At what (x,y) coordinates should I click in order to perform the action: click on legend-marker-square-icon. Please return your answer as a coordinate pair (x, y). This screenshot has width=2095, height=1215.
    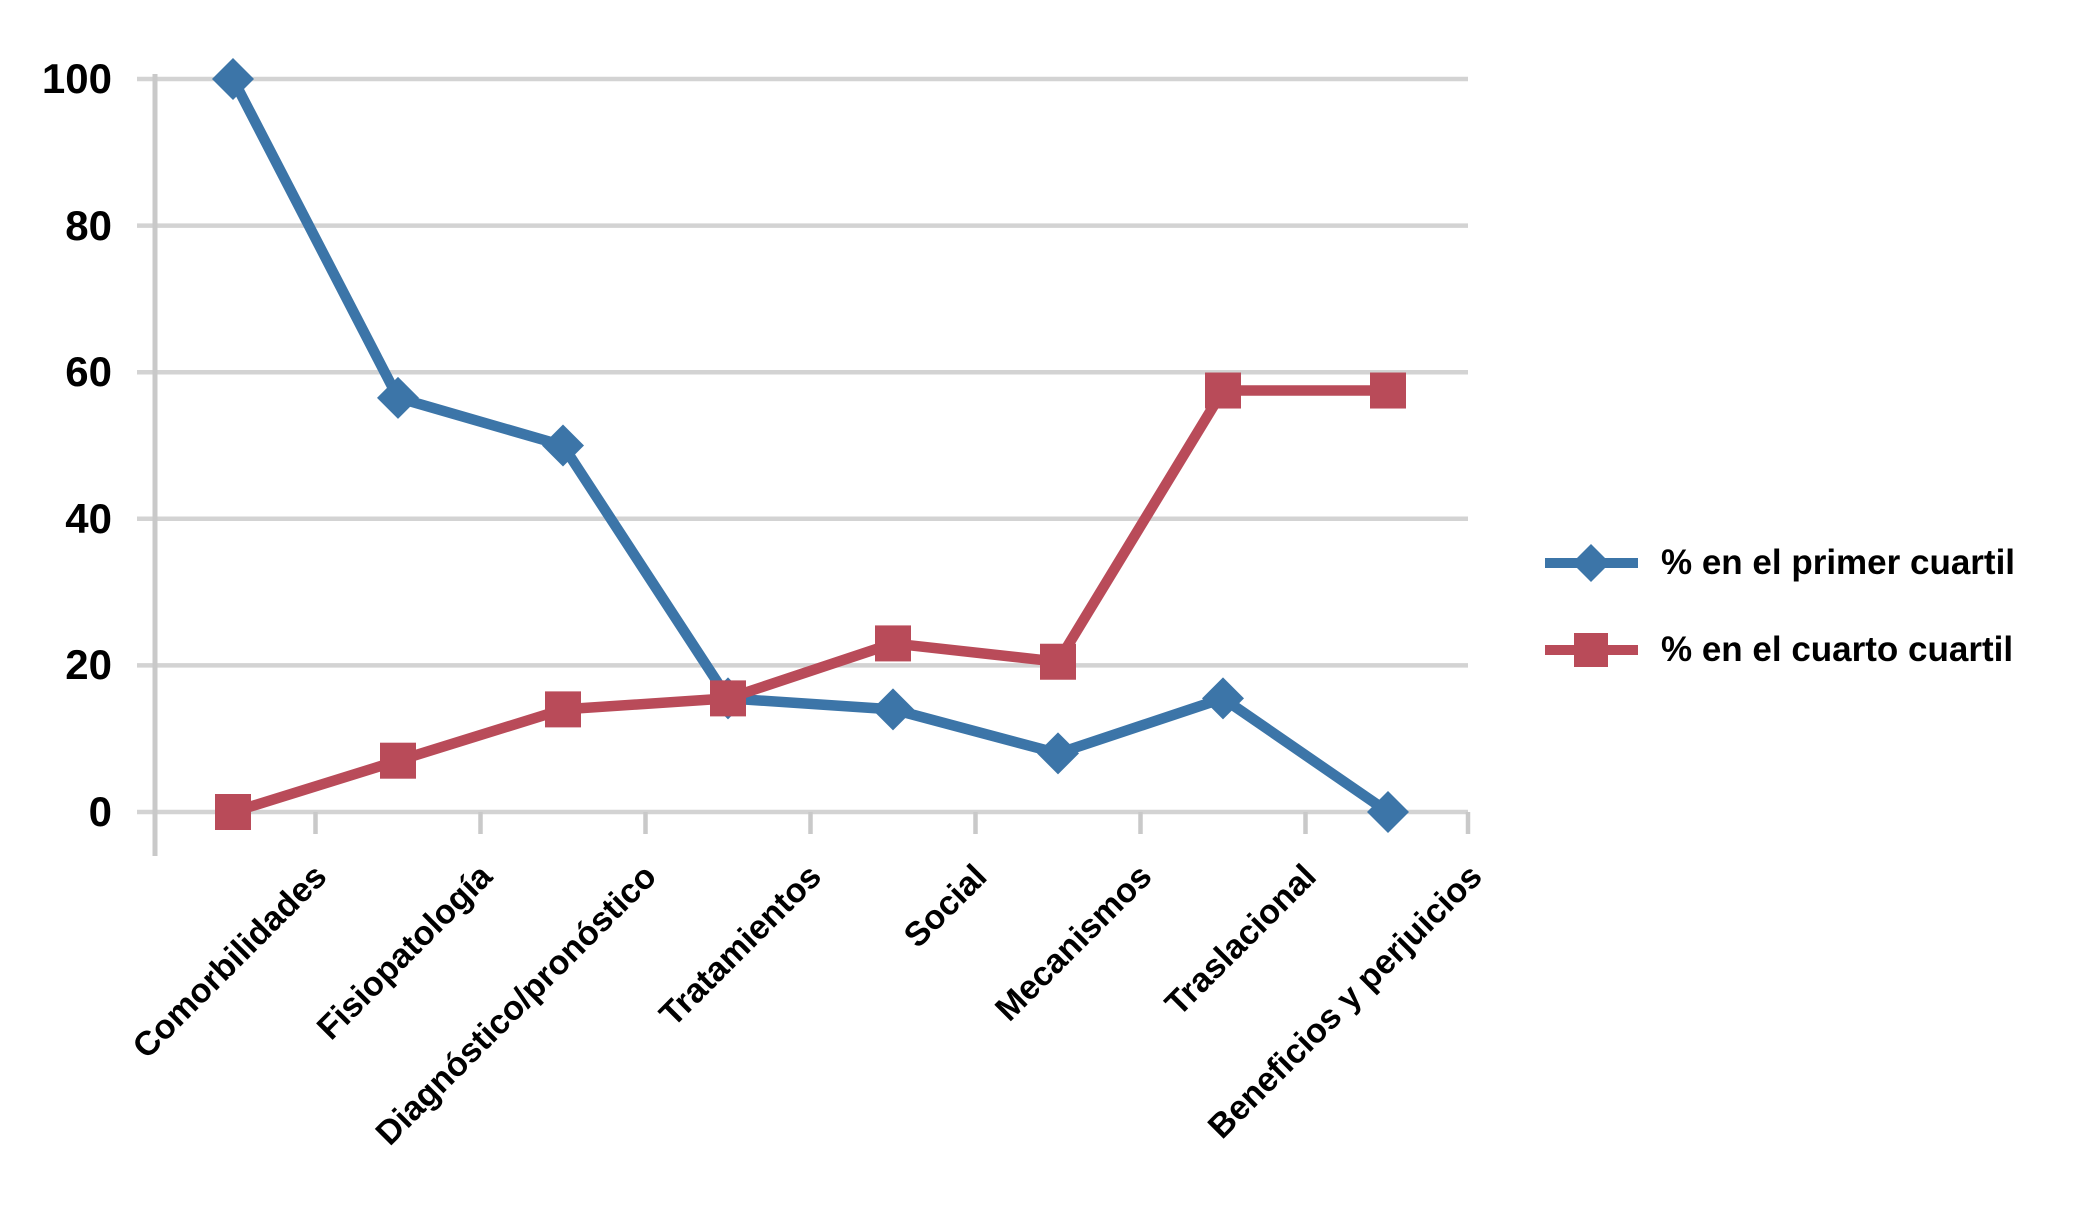
    Looking at the image, I should click on (1591, 650).